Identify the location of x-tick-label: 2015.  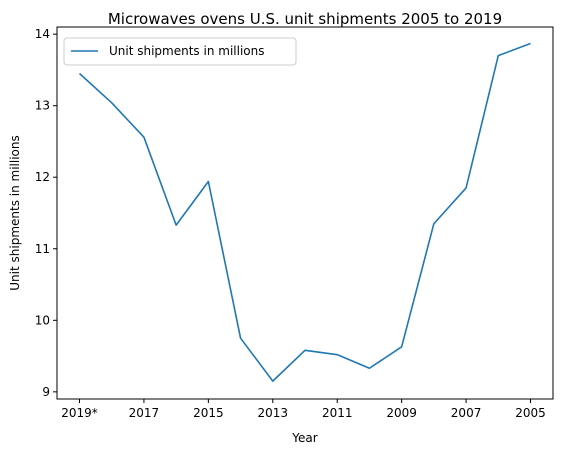
(208, 413).